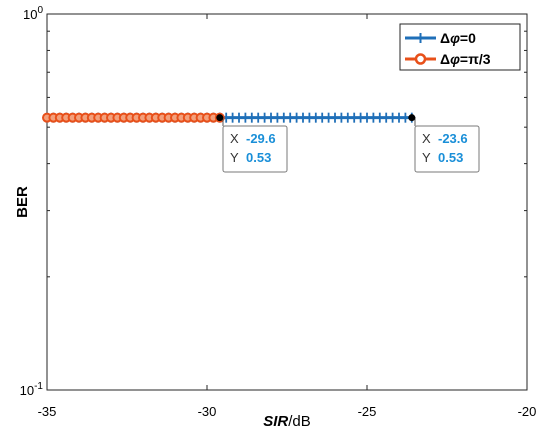  I want to click on datatip-2-y-value: 0.53, so click(450, 157).